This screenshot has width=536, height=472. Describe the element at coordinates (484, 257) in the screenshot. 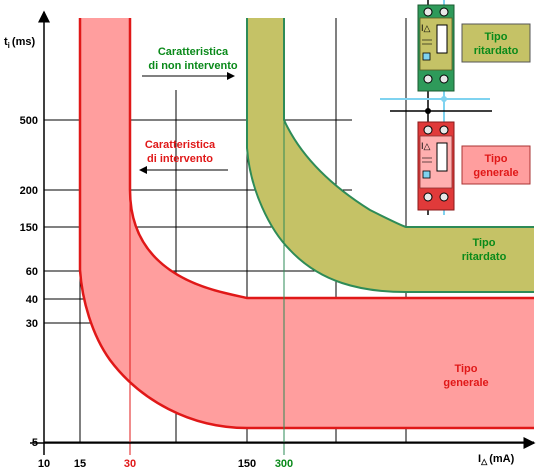

I see `delayed-band-label-2: ritardato` at that location.